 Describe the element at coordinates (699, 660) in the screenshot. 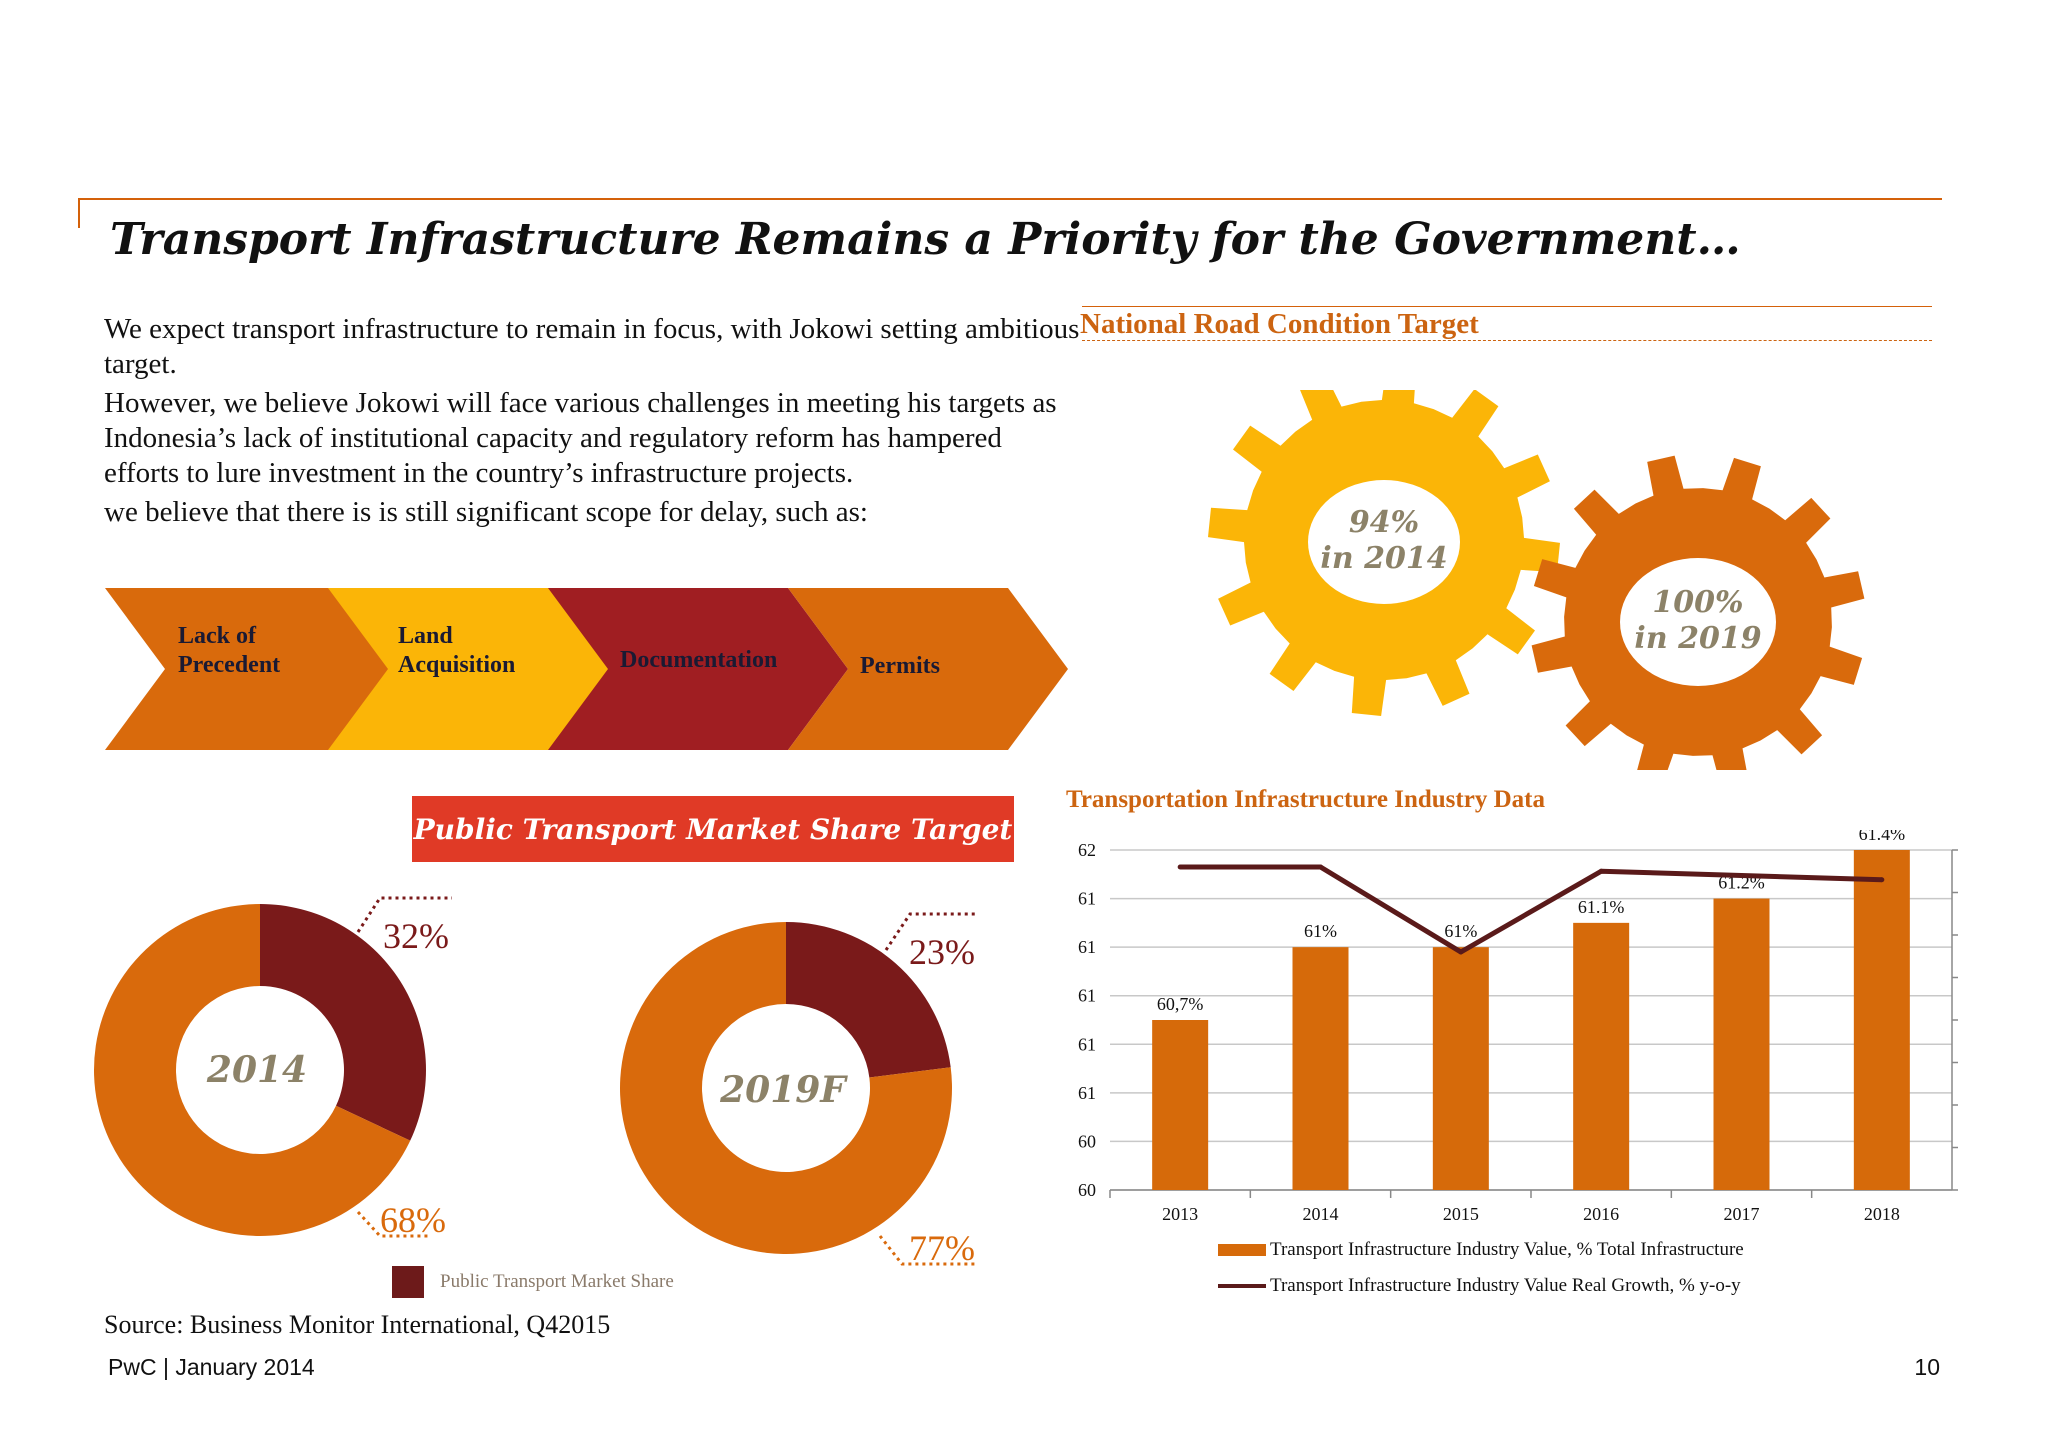

I see `chevron-label-documentation: Documentation` at that location.